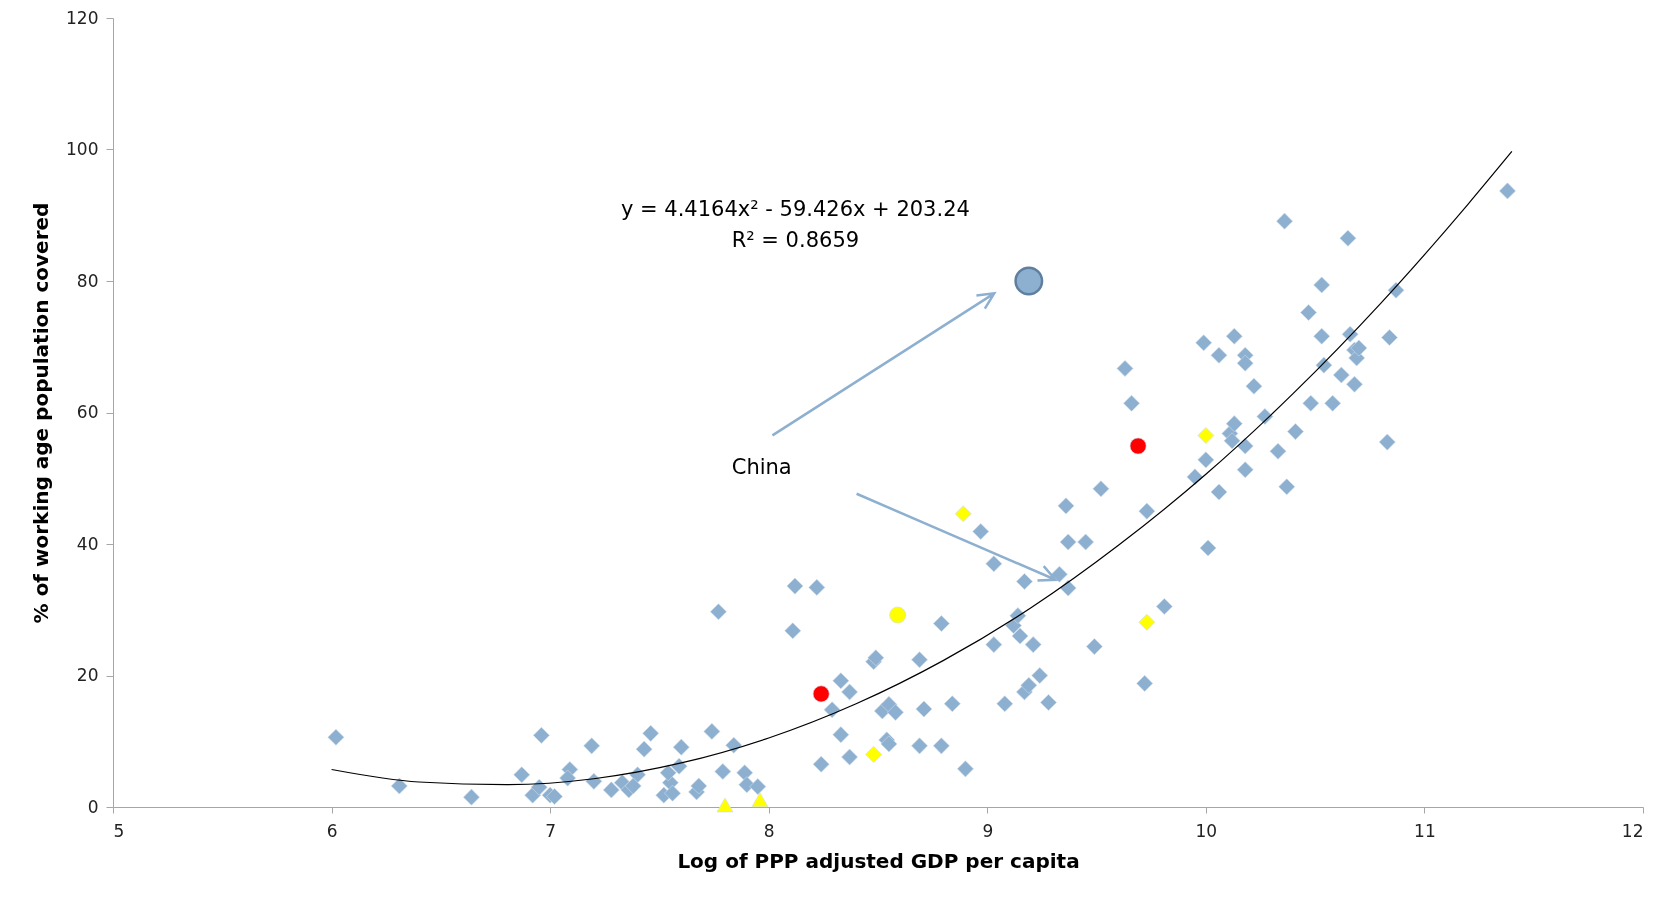 The width and height of the screenshot is (1675, 902). Describe the element at coordinates (87, 280) in the screenshot. I see `y-tick-label: 80` at that location.